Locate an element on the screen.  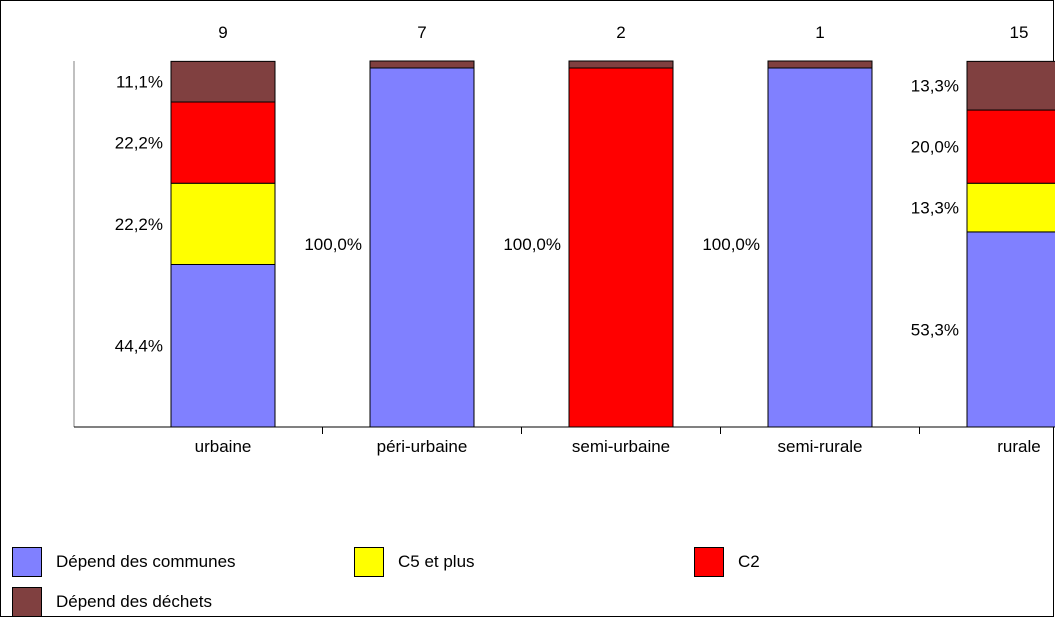
legend-label-communes: Dépend des communes is located at coordinates (146, 561).